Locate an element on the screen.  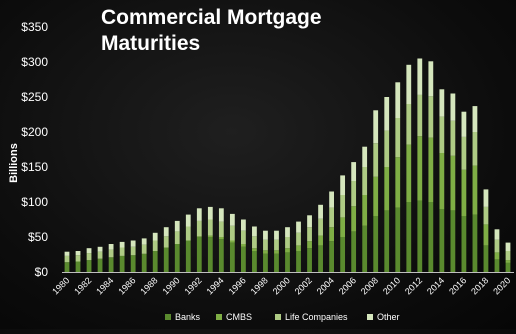
y-axis-label: Billions is located at coordinates (14, 163).